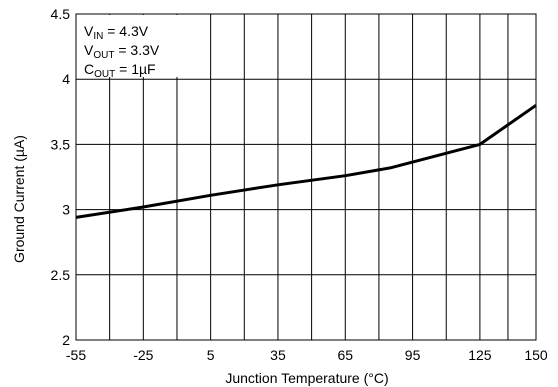  What do you see at coordinates (61, 144) in the screenshot?
I see `y-tick-label: 3.5` at bounding box center [61, 144].